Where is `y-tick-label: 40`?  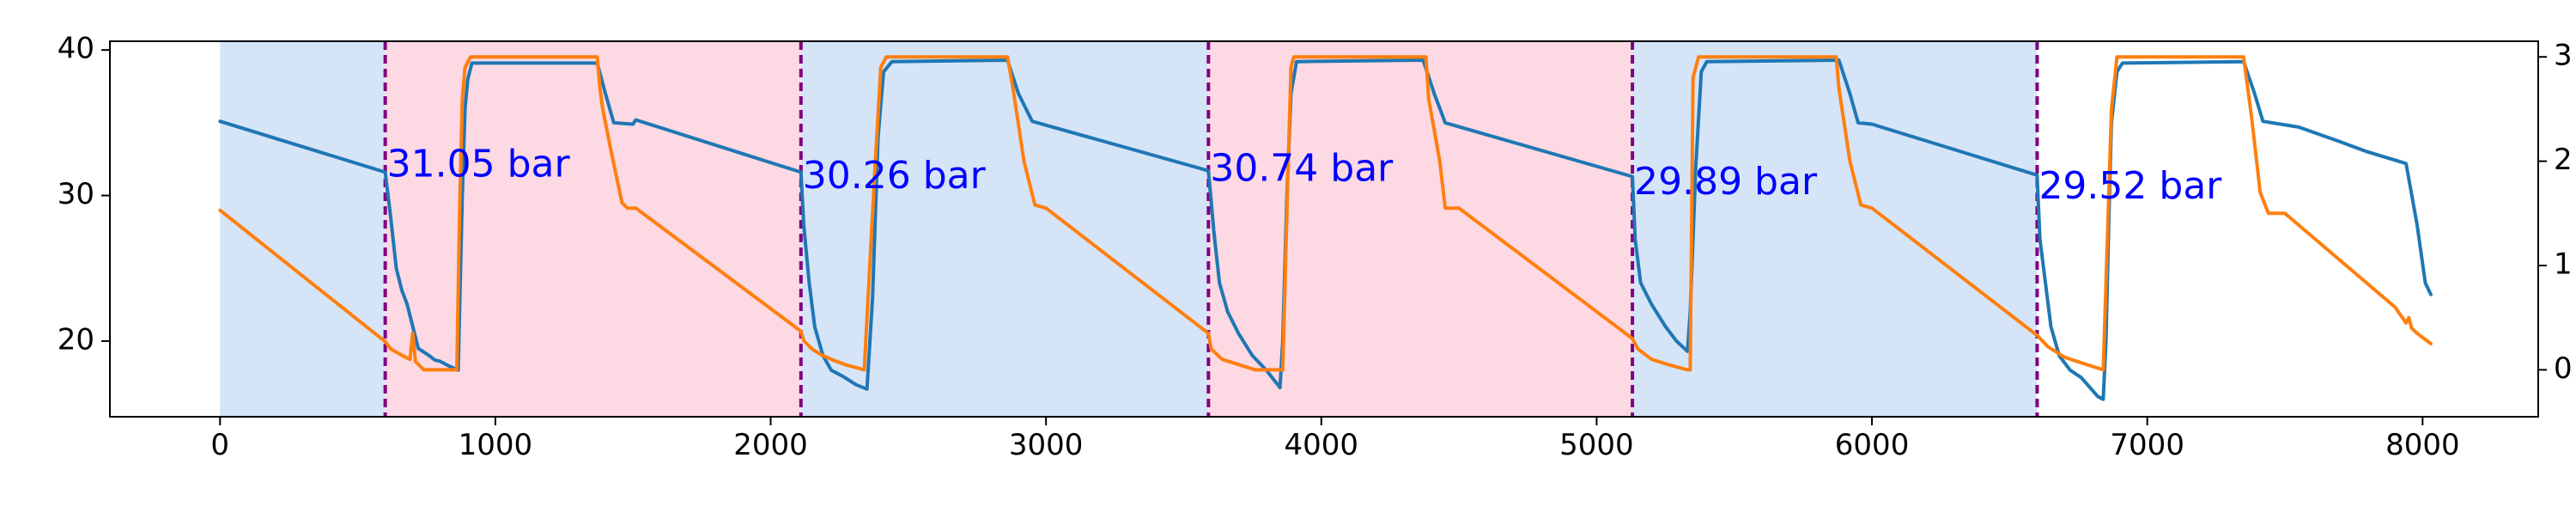 y-tick-label: 40 is located at coordinates (76, 49).